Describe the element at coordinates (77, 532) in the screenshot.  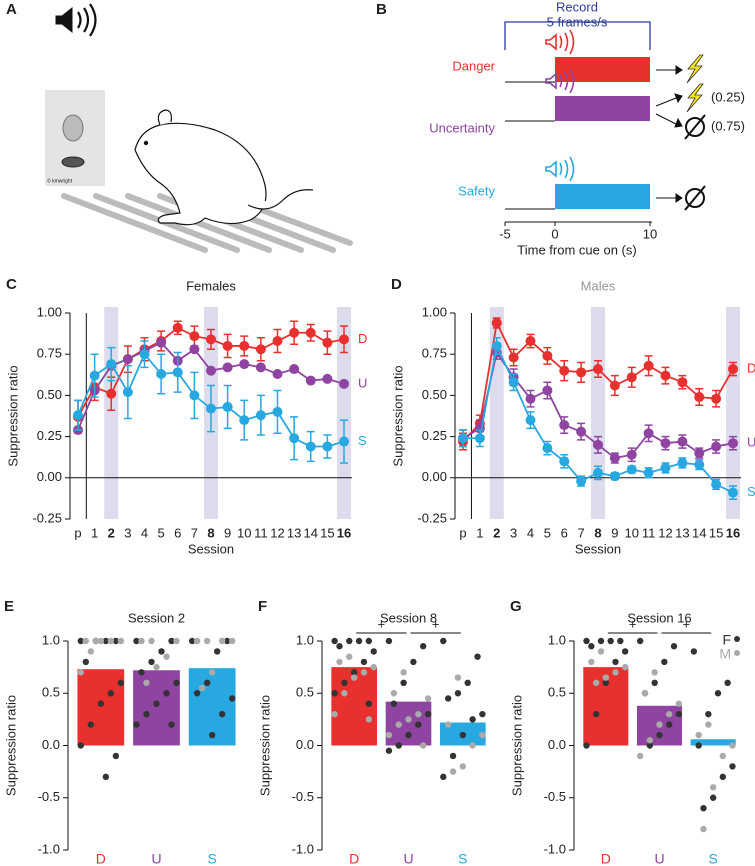
I see `x-tick-label: p` at that location.